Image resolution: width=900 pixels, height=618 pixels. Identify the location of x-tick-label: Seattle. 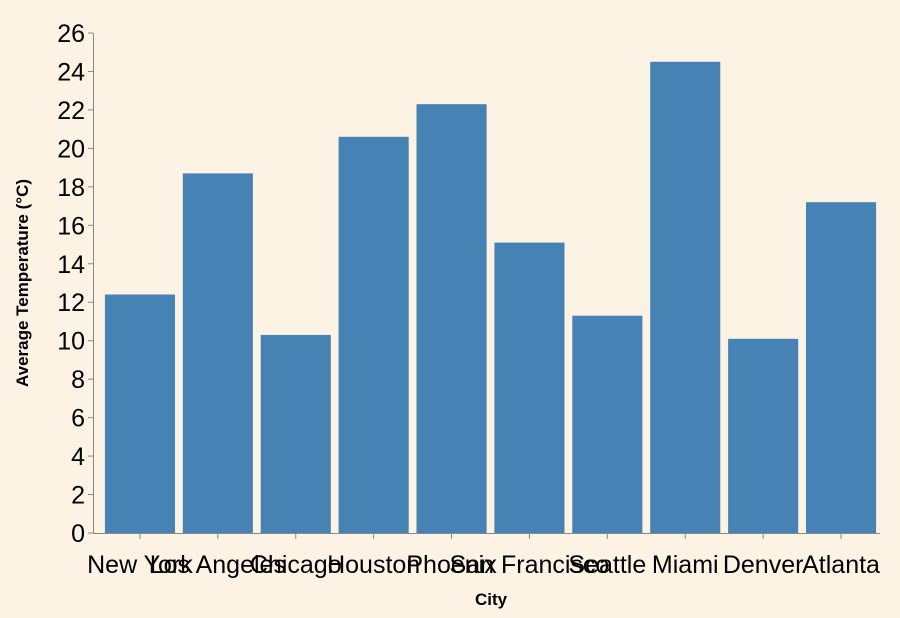
(607, 565).